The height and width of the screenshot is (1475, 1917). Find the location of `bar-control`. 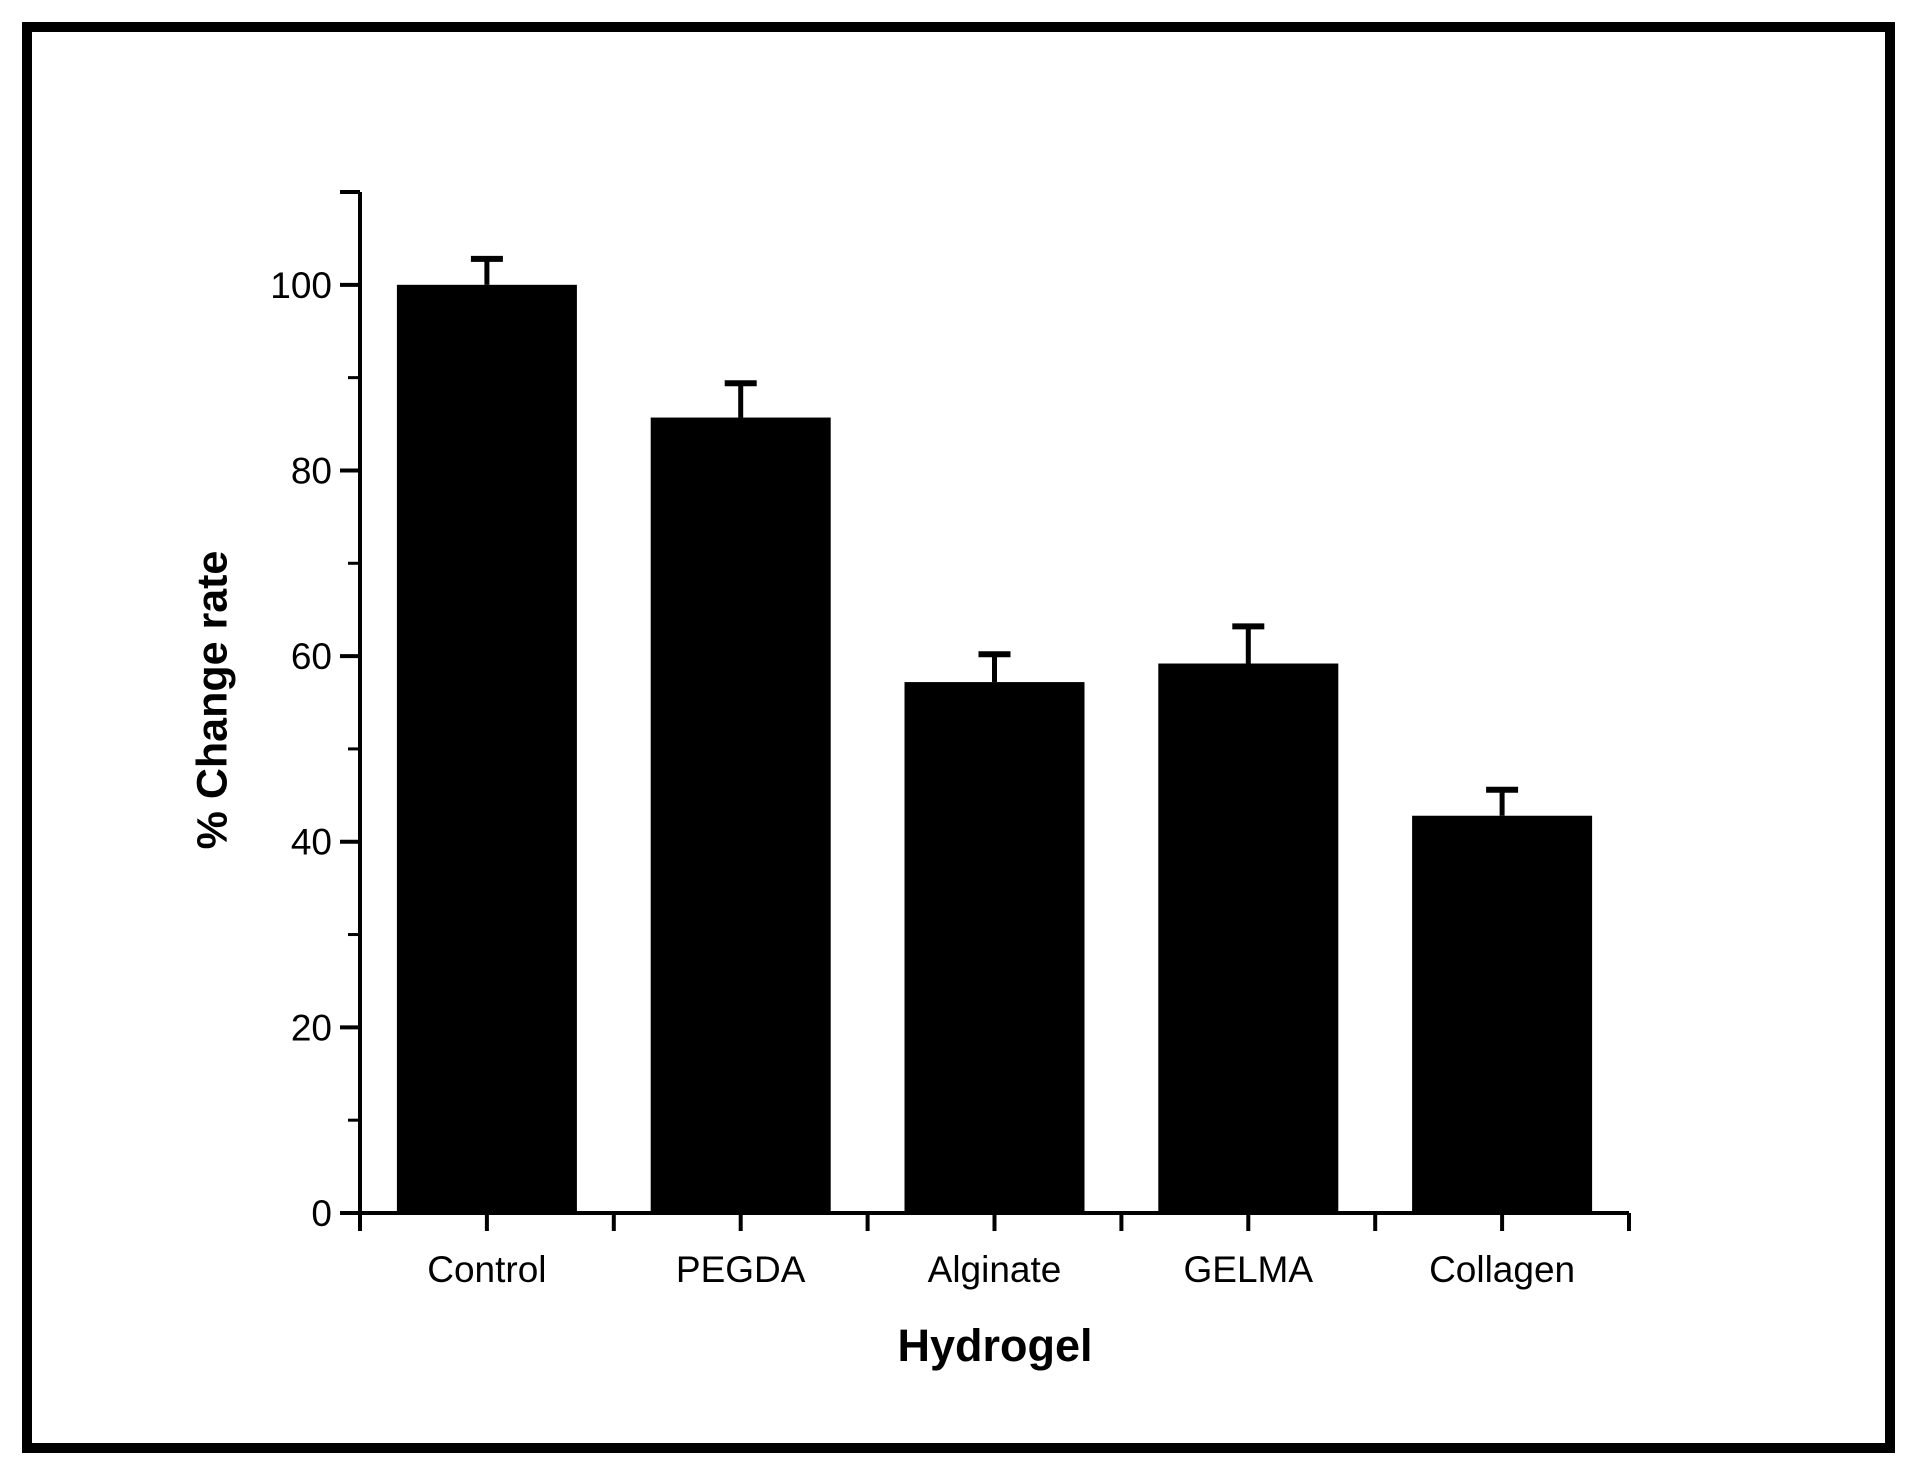

bar-control is located at coordinates (486, 748).